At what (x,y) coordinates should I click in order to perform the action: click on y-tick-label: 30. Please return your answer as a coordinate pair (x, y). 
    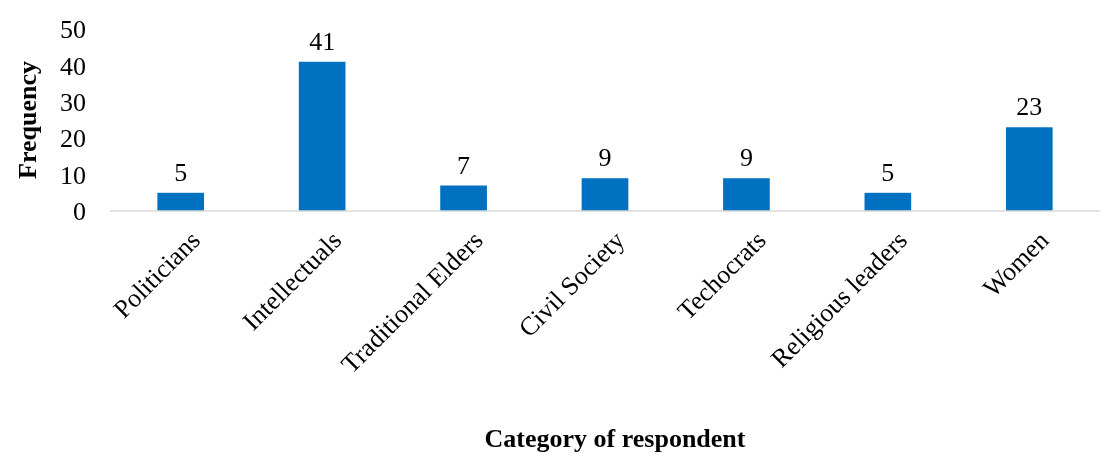
    Looking at the image, I should click on (73, 102).